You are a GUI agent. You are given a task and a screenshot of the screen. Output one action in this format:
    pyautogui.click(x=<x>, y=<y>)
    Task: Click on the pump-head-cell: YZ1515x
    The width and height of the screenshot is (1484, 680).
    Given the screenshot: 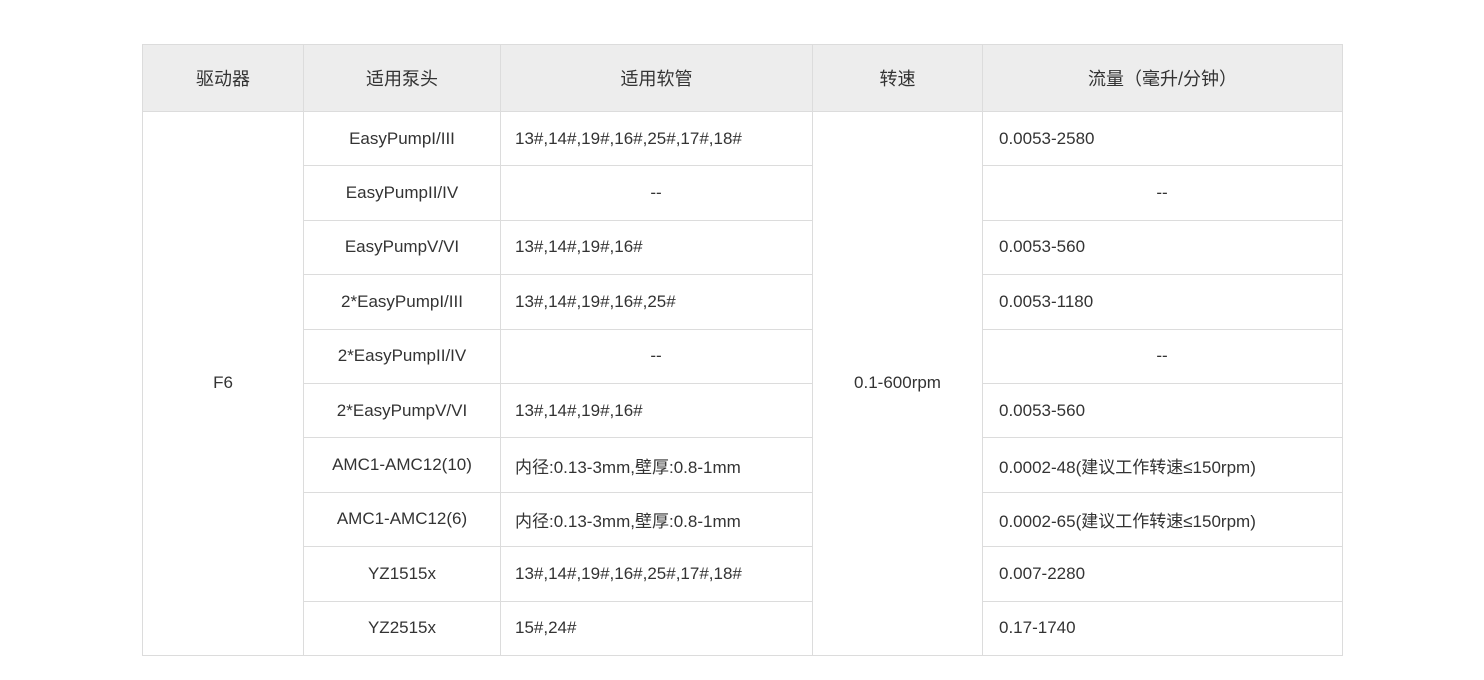 What is the action you would take?
    pyautogui.click(x=402, y=574)
    